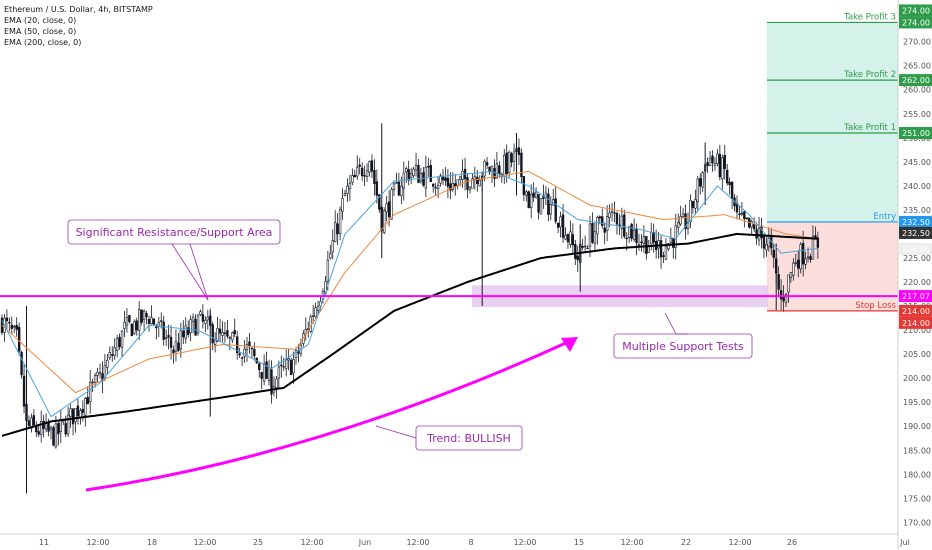 This screenshot has height=550, width=932. Describe the element at coordinates (832, 122) in the screenshot. I see `reward-zone` at that location.